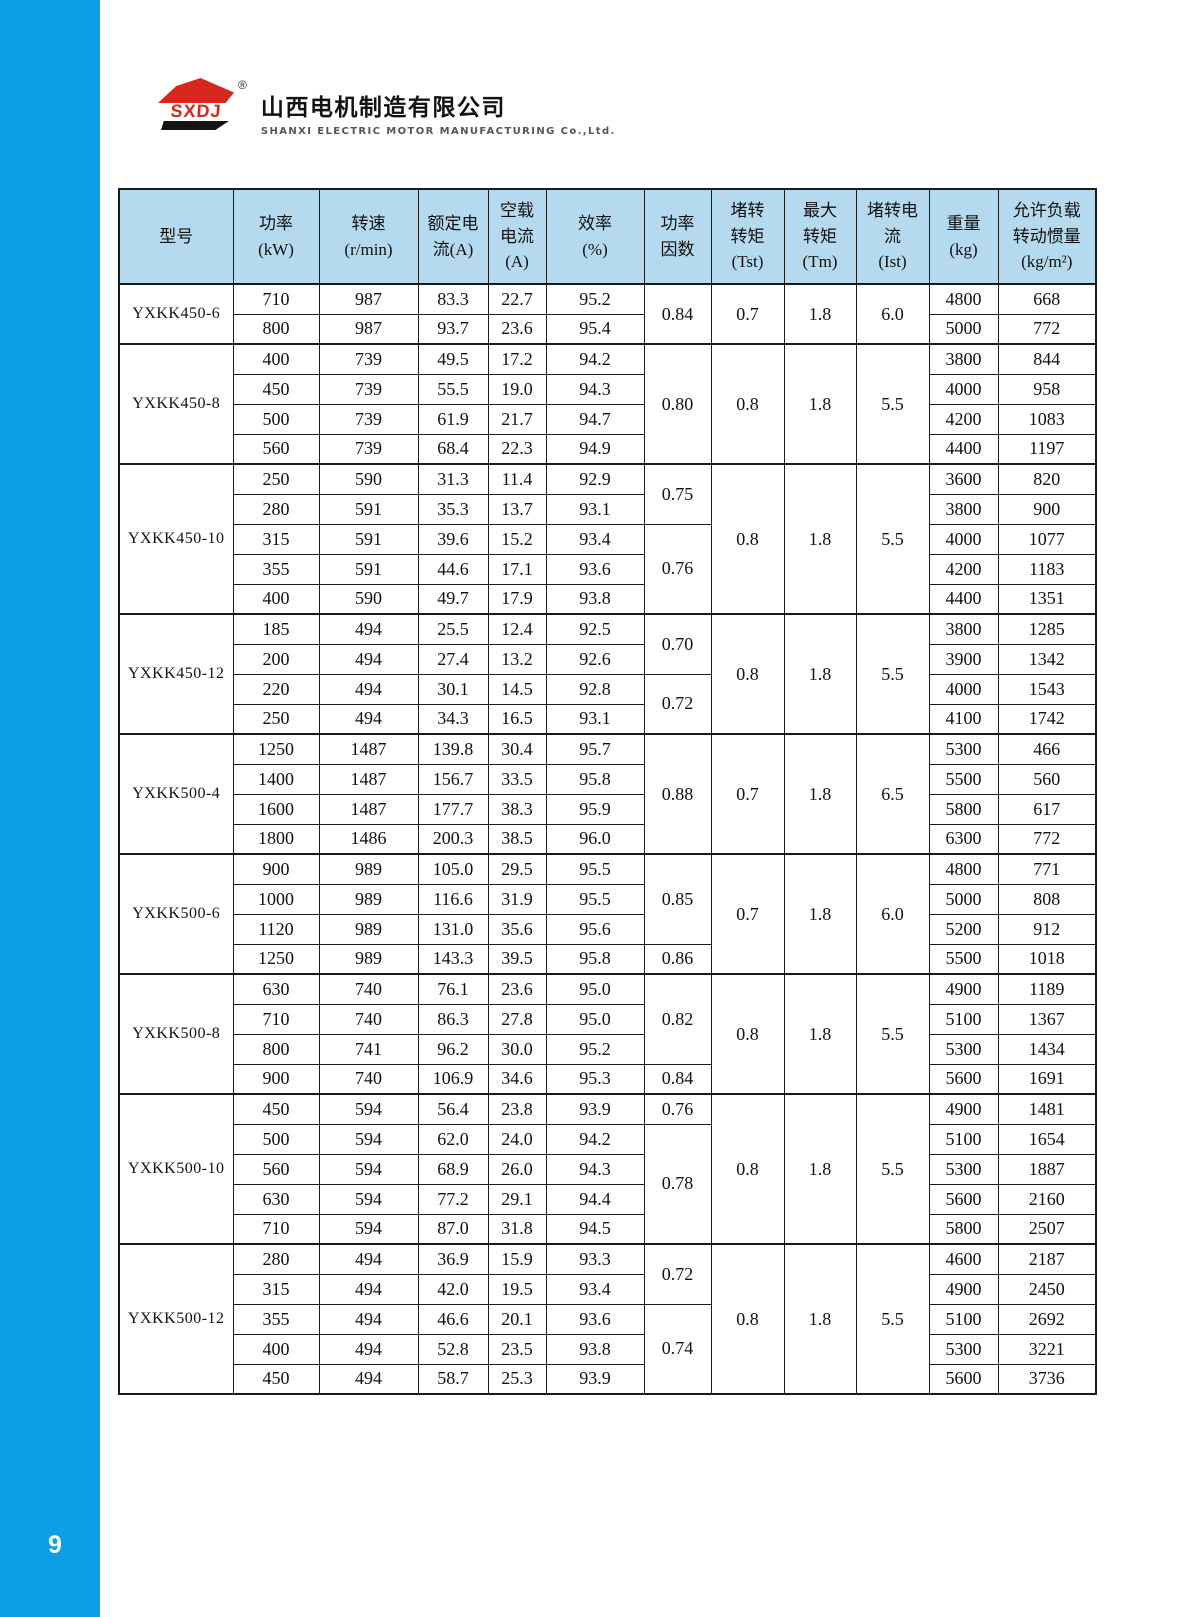 The height and width of the screenshot is (1617, 1200). I want to click on table-row: 710 594 87.0 31.8 94.5 5800 2507, so click(608, 1229).